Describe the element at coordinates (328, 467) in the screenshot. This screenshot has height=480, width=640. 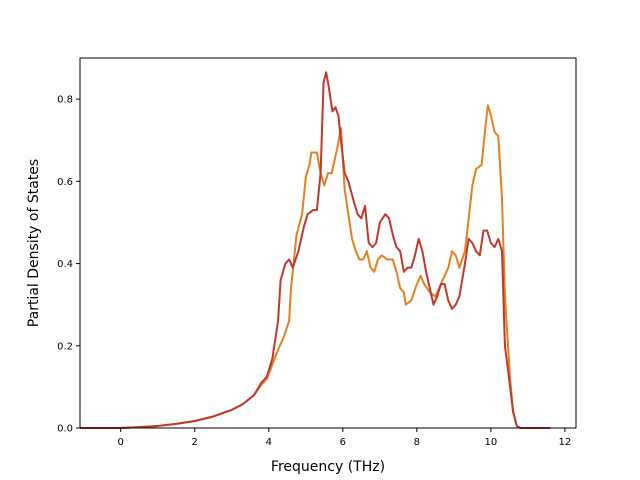
I see `x-axis-title: Frequency (THz)` at that location.